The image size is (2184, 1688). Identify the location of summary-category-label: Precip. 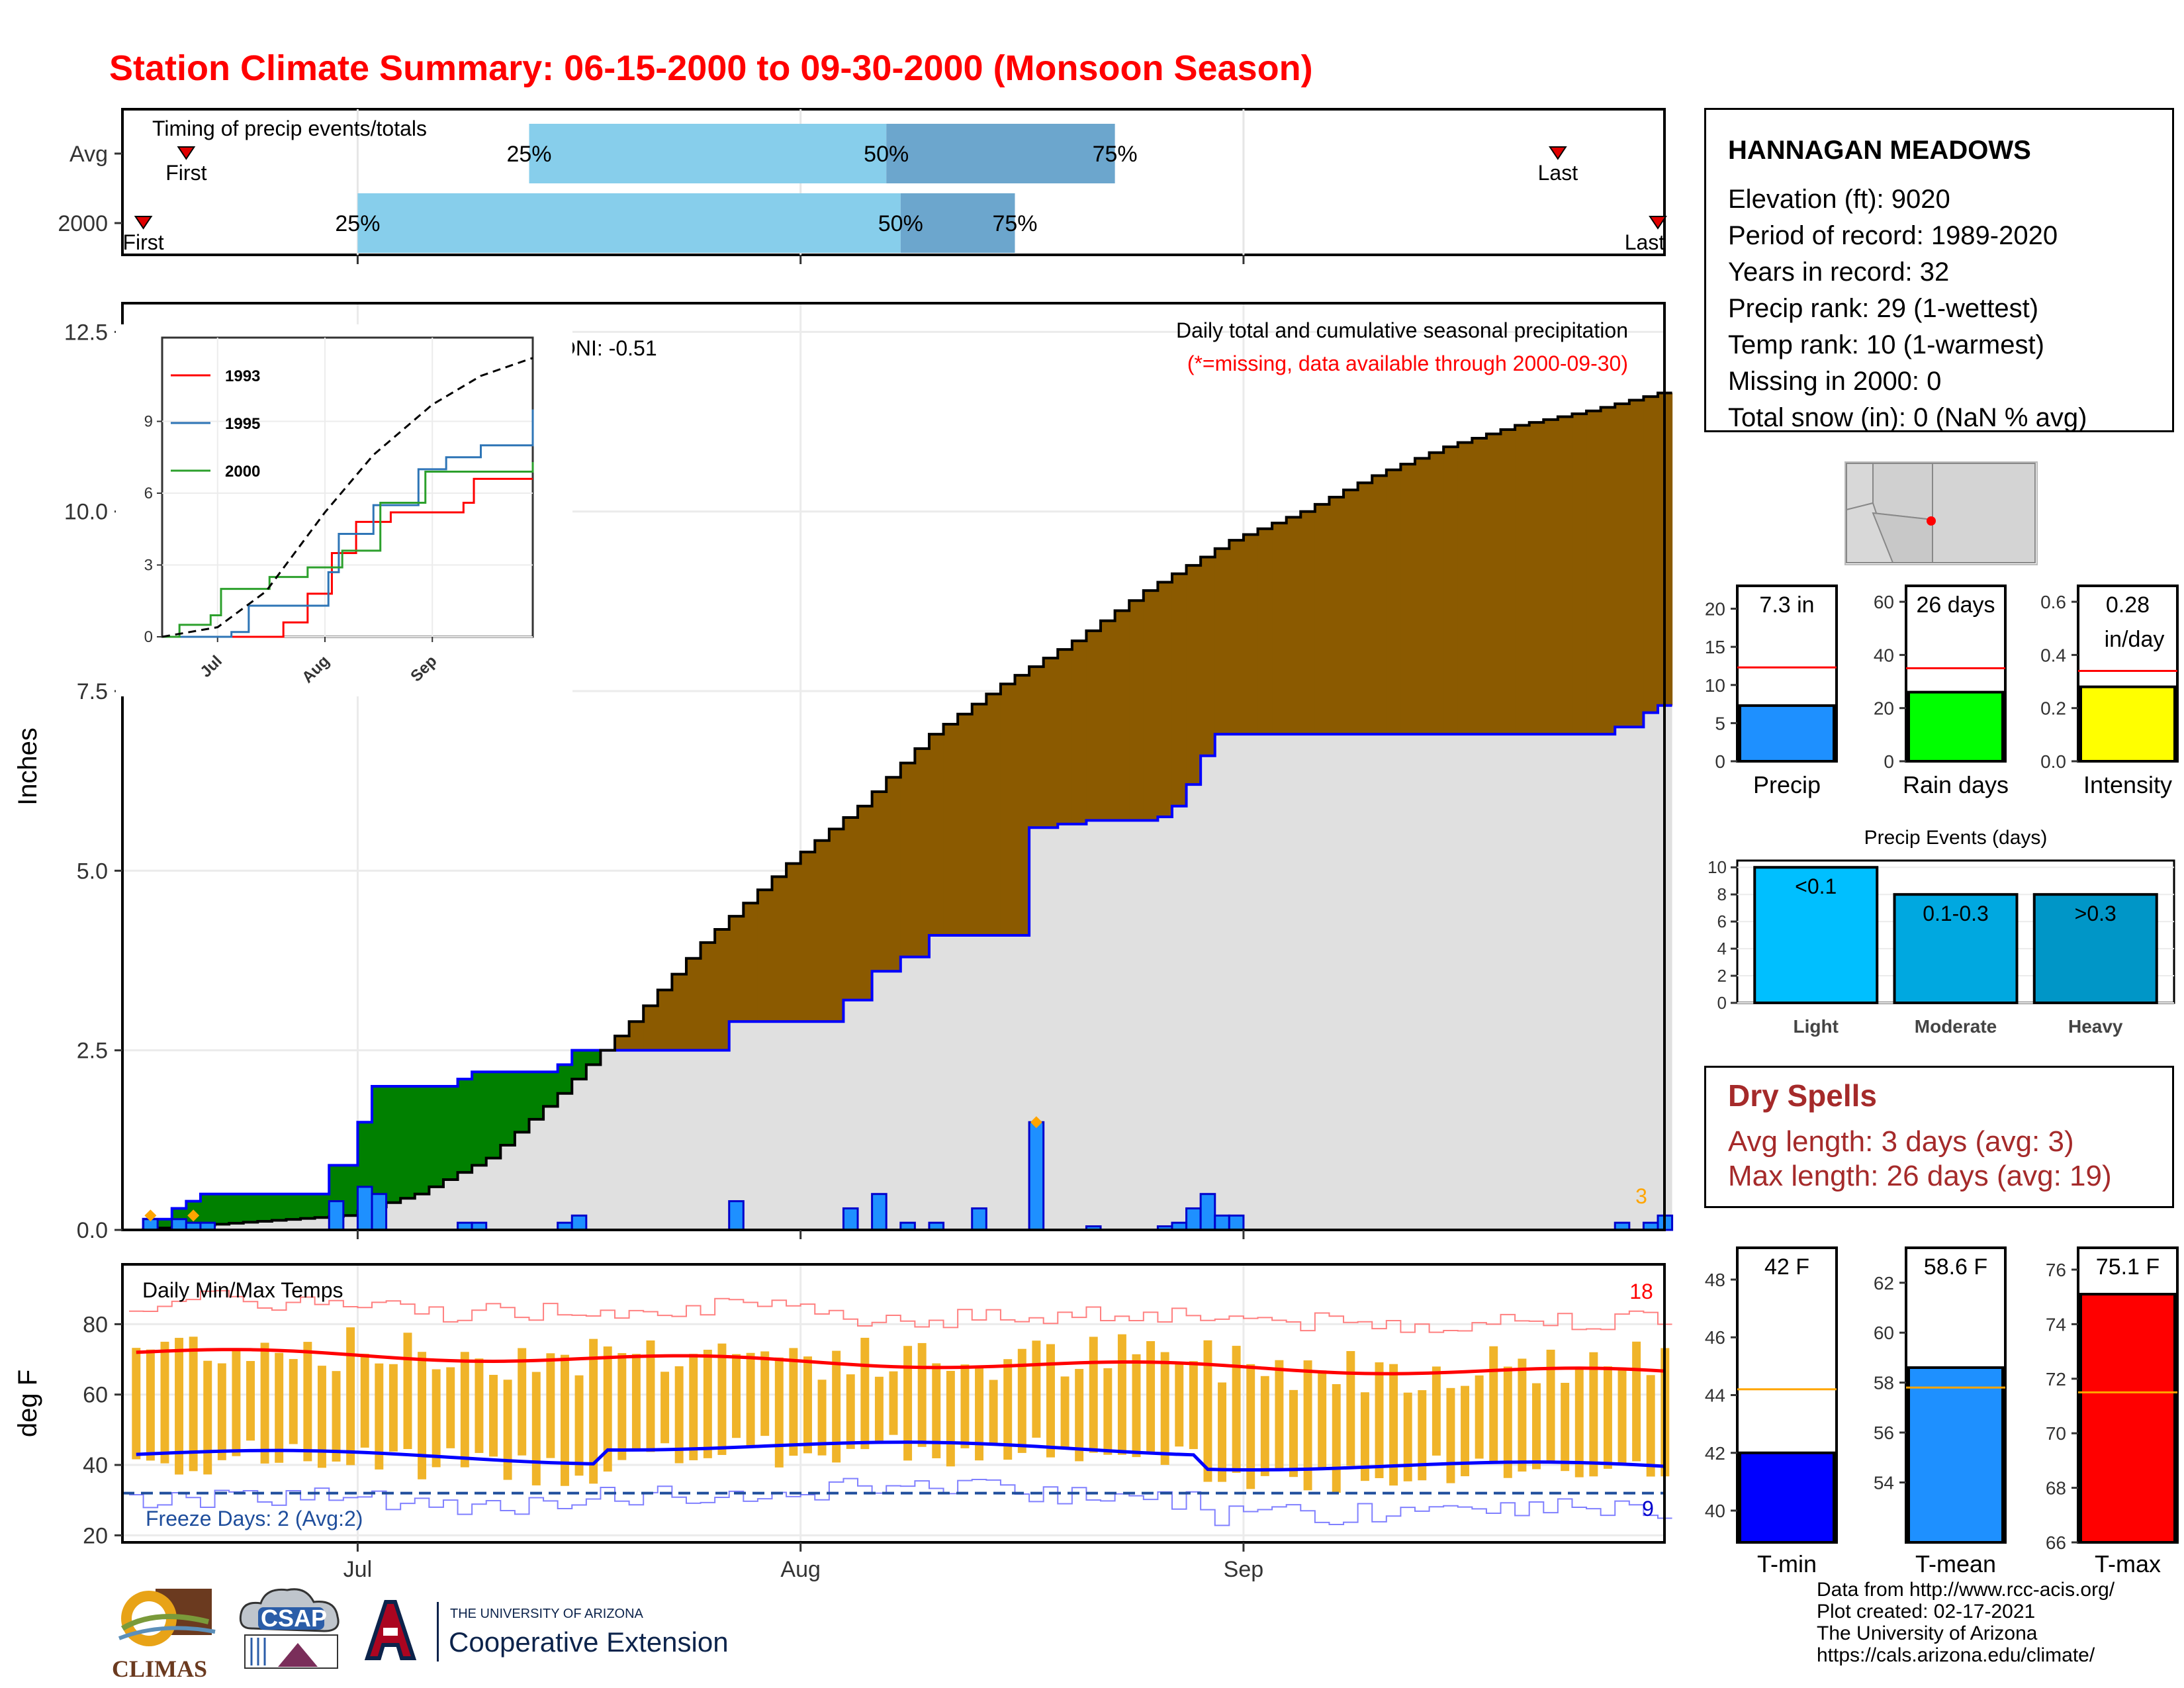
(1787, 784).